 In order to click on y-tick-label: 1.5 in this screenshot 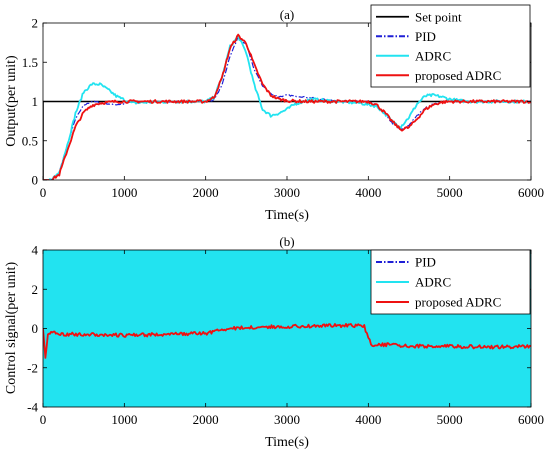, I will do `click(30, 62)`.